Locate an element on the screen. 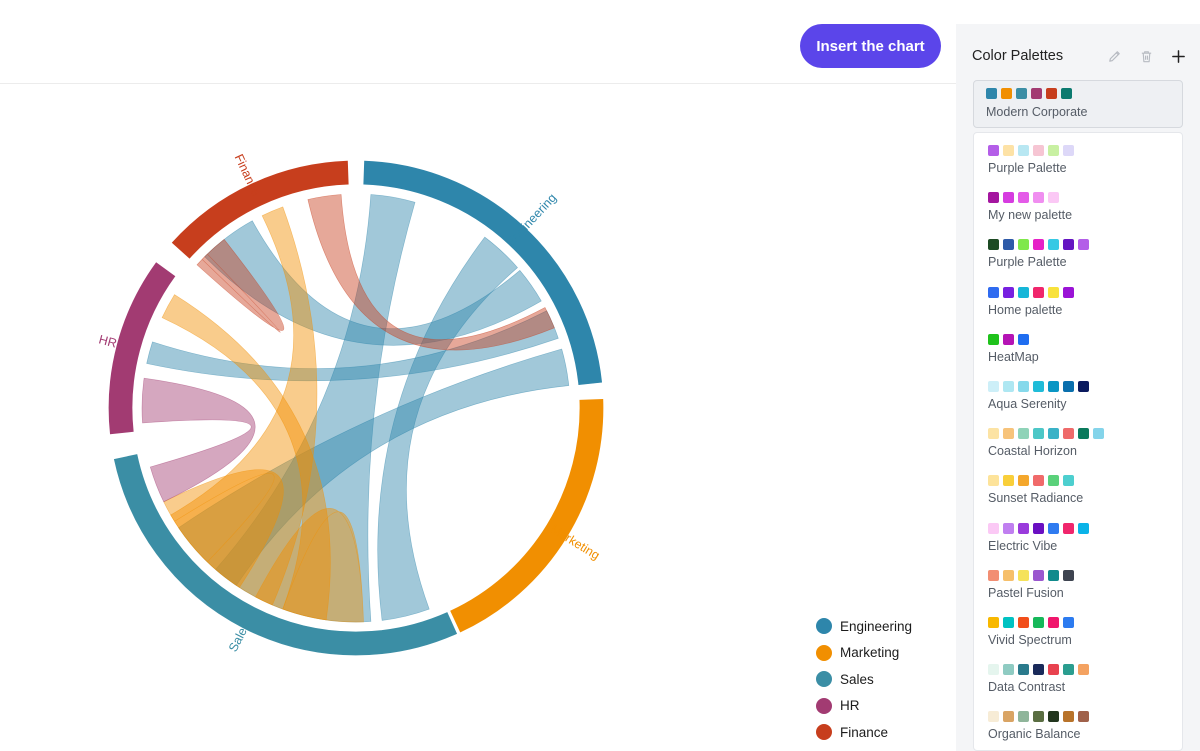 The image size is (1200, 751). legend-item: Marketing is located at coordinates (864, 653).